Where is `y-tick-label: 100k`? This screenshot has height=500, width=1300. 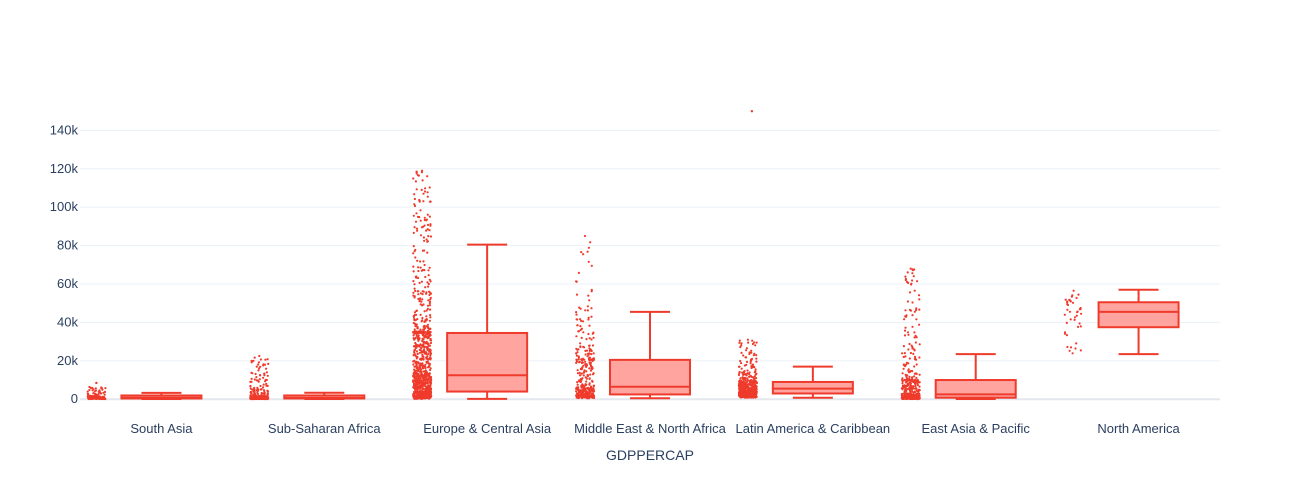
y-tick-label: 100k is located at coordinates (64, 206).